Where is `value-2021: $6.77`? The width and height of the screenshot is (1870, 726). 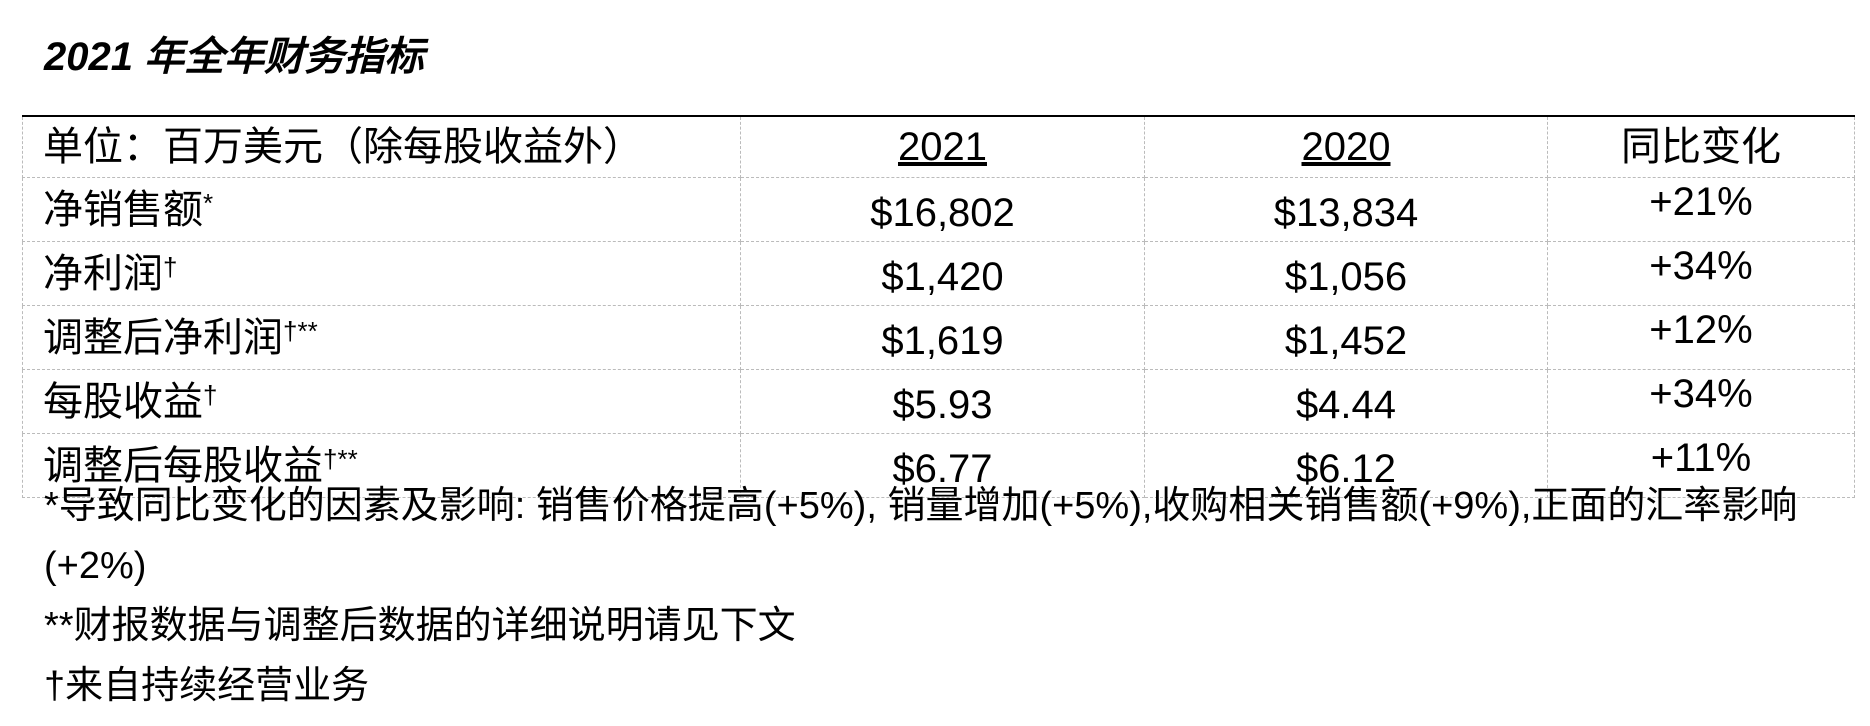
value-2021: $6.77 is located at coordinates (942, 465).